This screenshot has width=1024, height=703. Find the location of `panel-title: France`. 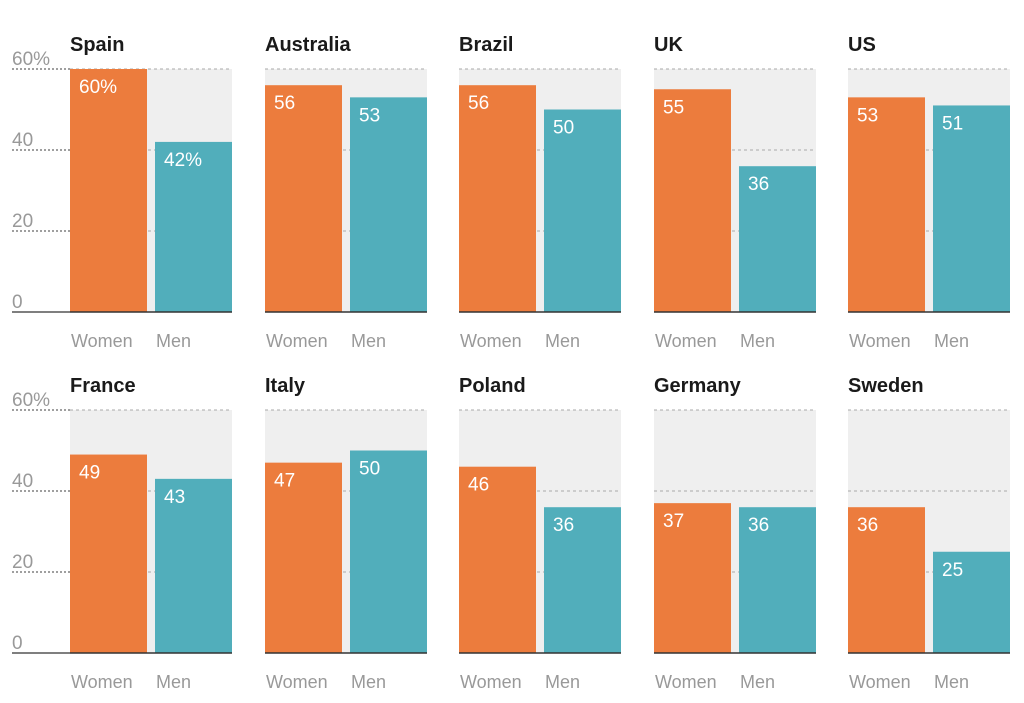

panel-title: France is located at coordinates (103, 386).